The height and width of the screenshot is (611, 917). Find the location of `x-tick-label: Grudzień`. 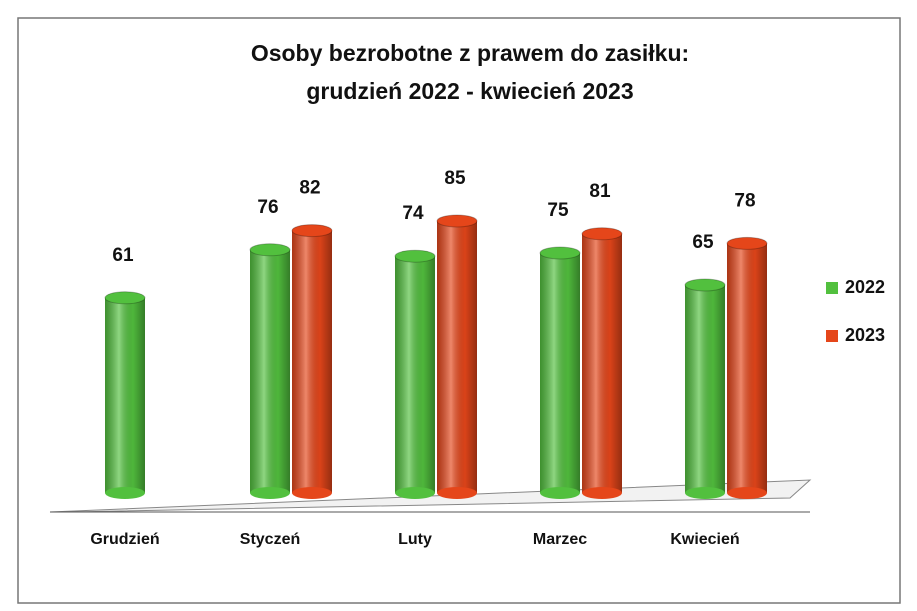

x-tick-label: Grudzień is located at coordinates (124, 539).